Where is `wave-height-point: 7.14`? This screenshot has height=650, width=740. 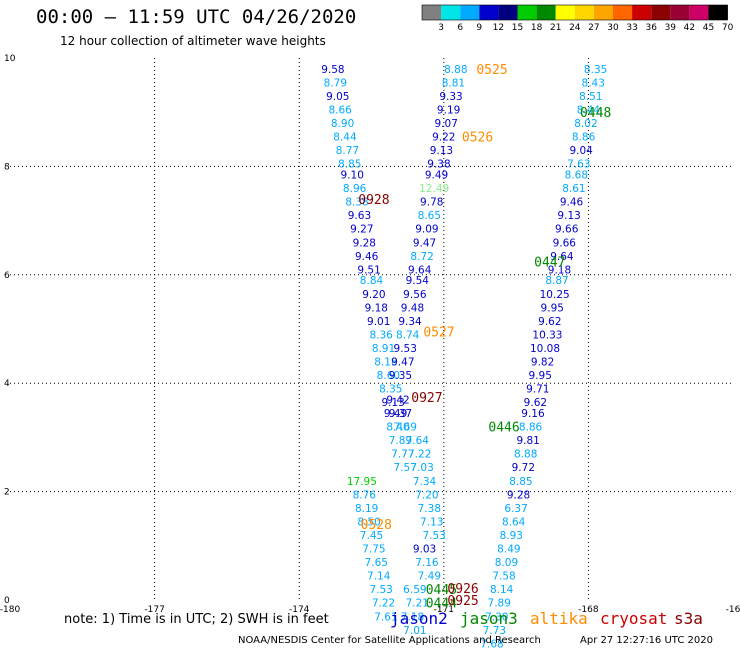 wave-height-point: 7.14 is located at coordinates (379, 577).